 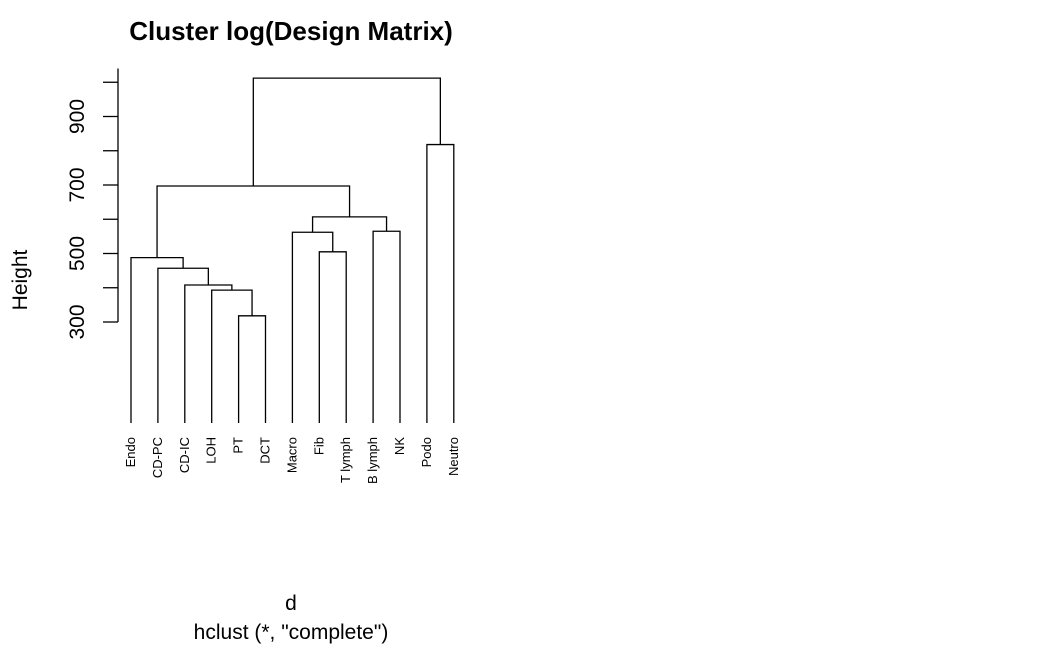 I want to click on sub-label: hclust (*, "complete"), so click(x=291, y=632).